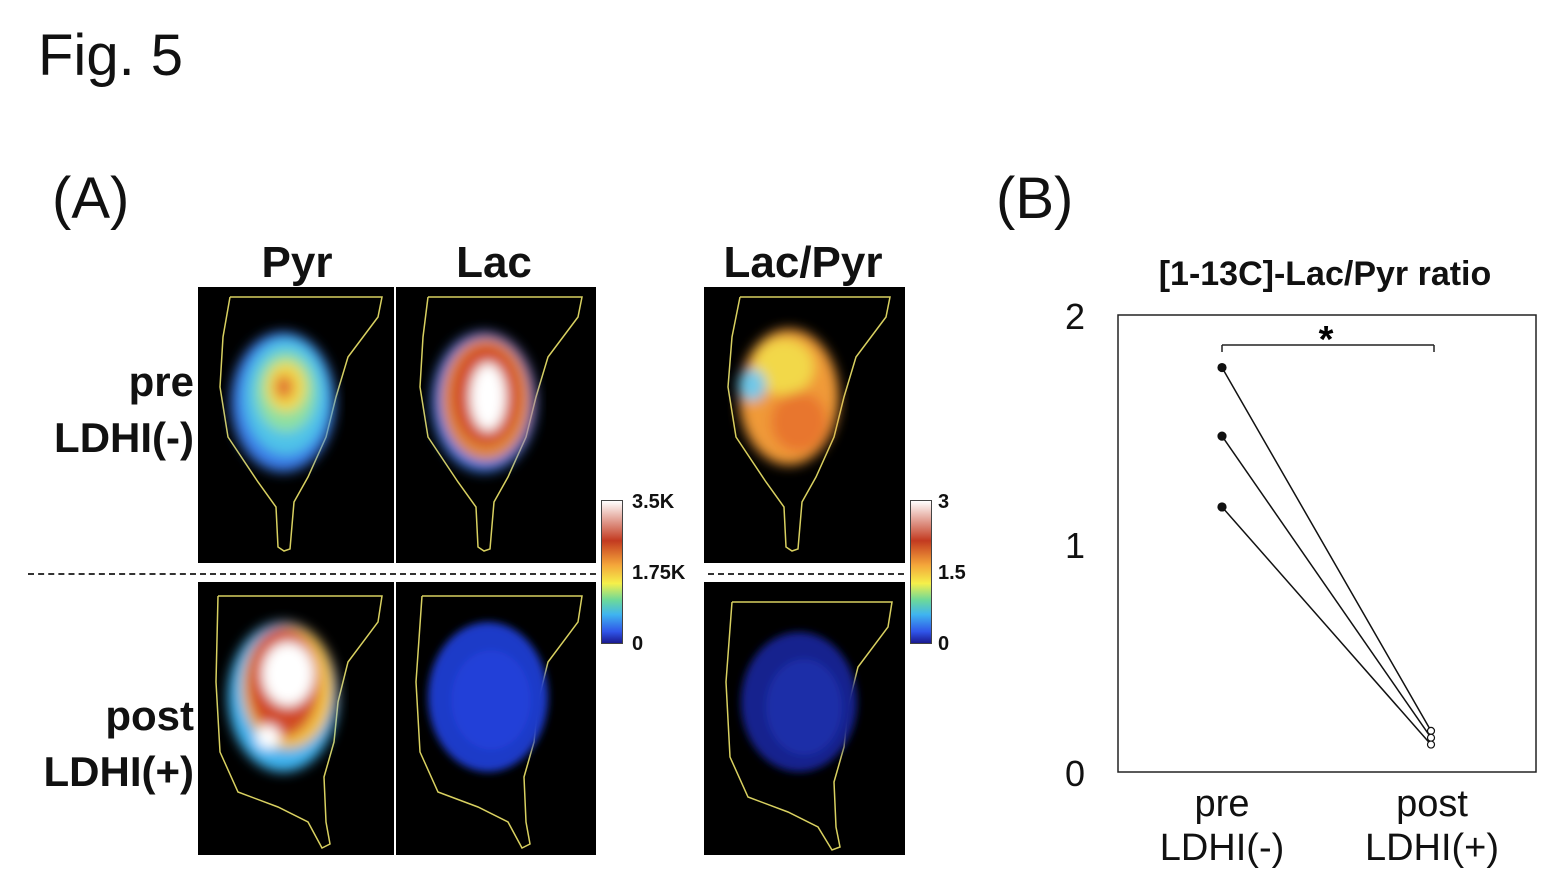 The width and height of the screenshot is (1565, 893). I want to click on significance-bracket, so click(1328, 348).